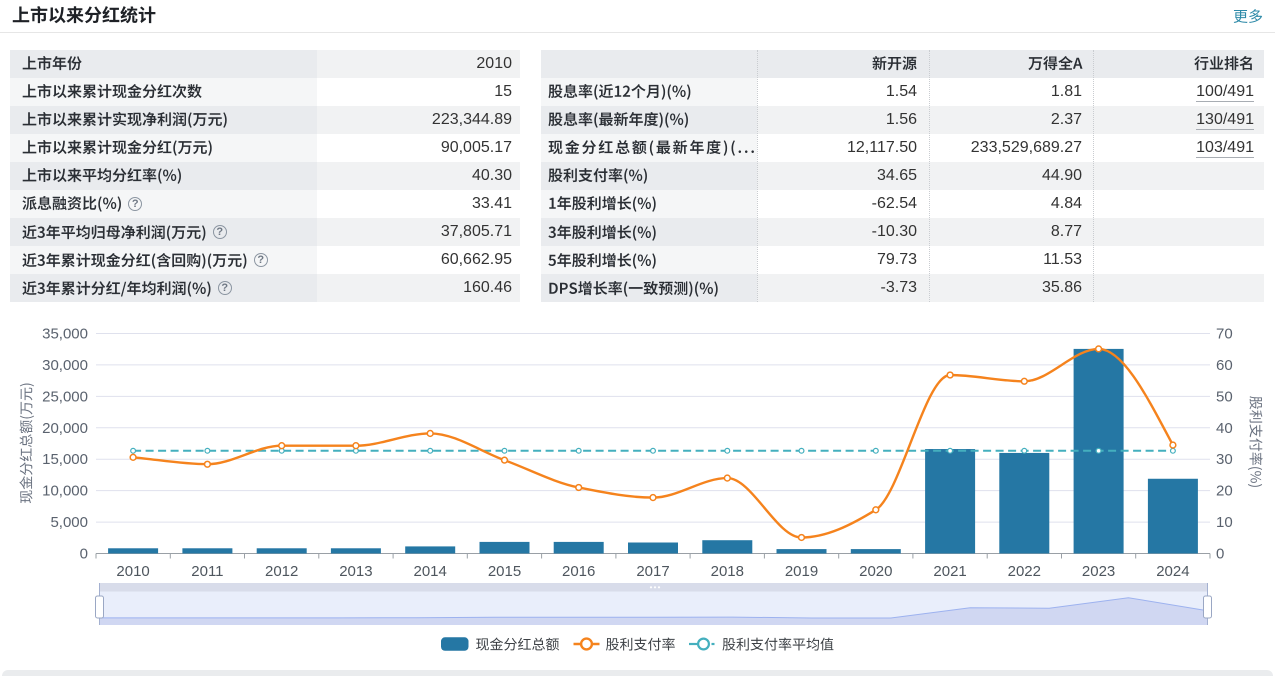  Describe the element at coordinates (578, 571) in the screenshot. I see `svg-text: 2016` at that location.